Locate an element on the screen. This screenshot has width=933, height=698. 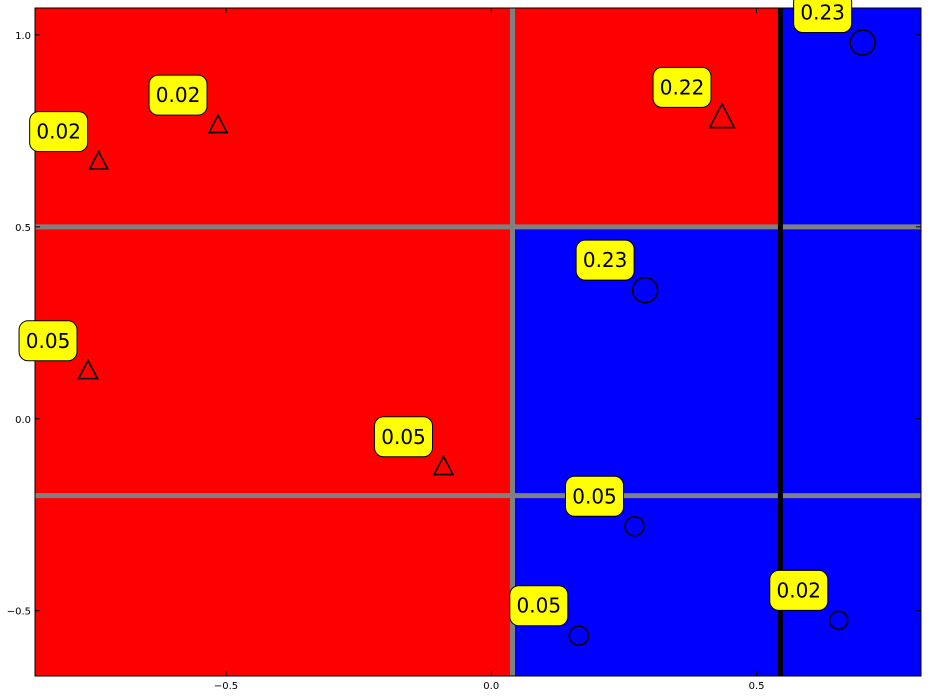
annotation-label-9: 0.05 is located at coordinates (539, 606).